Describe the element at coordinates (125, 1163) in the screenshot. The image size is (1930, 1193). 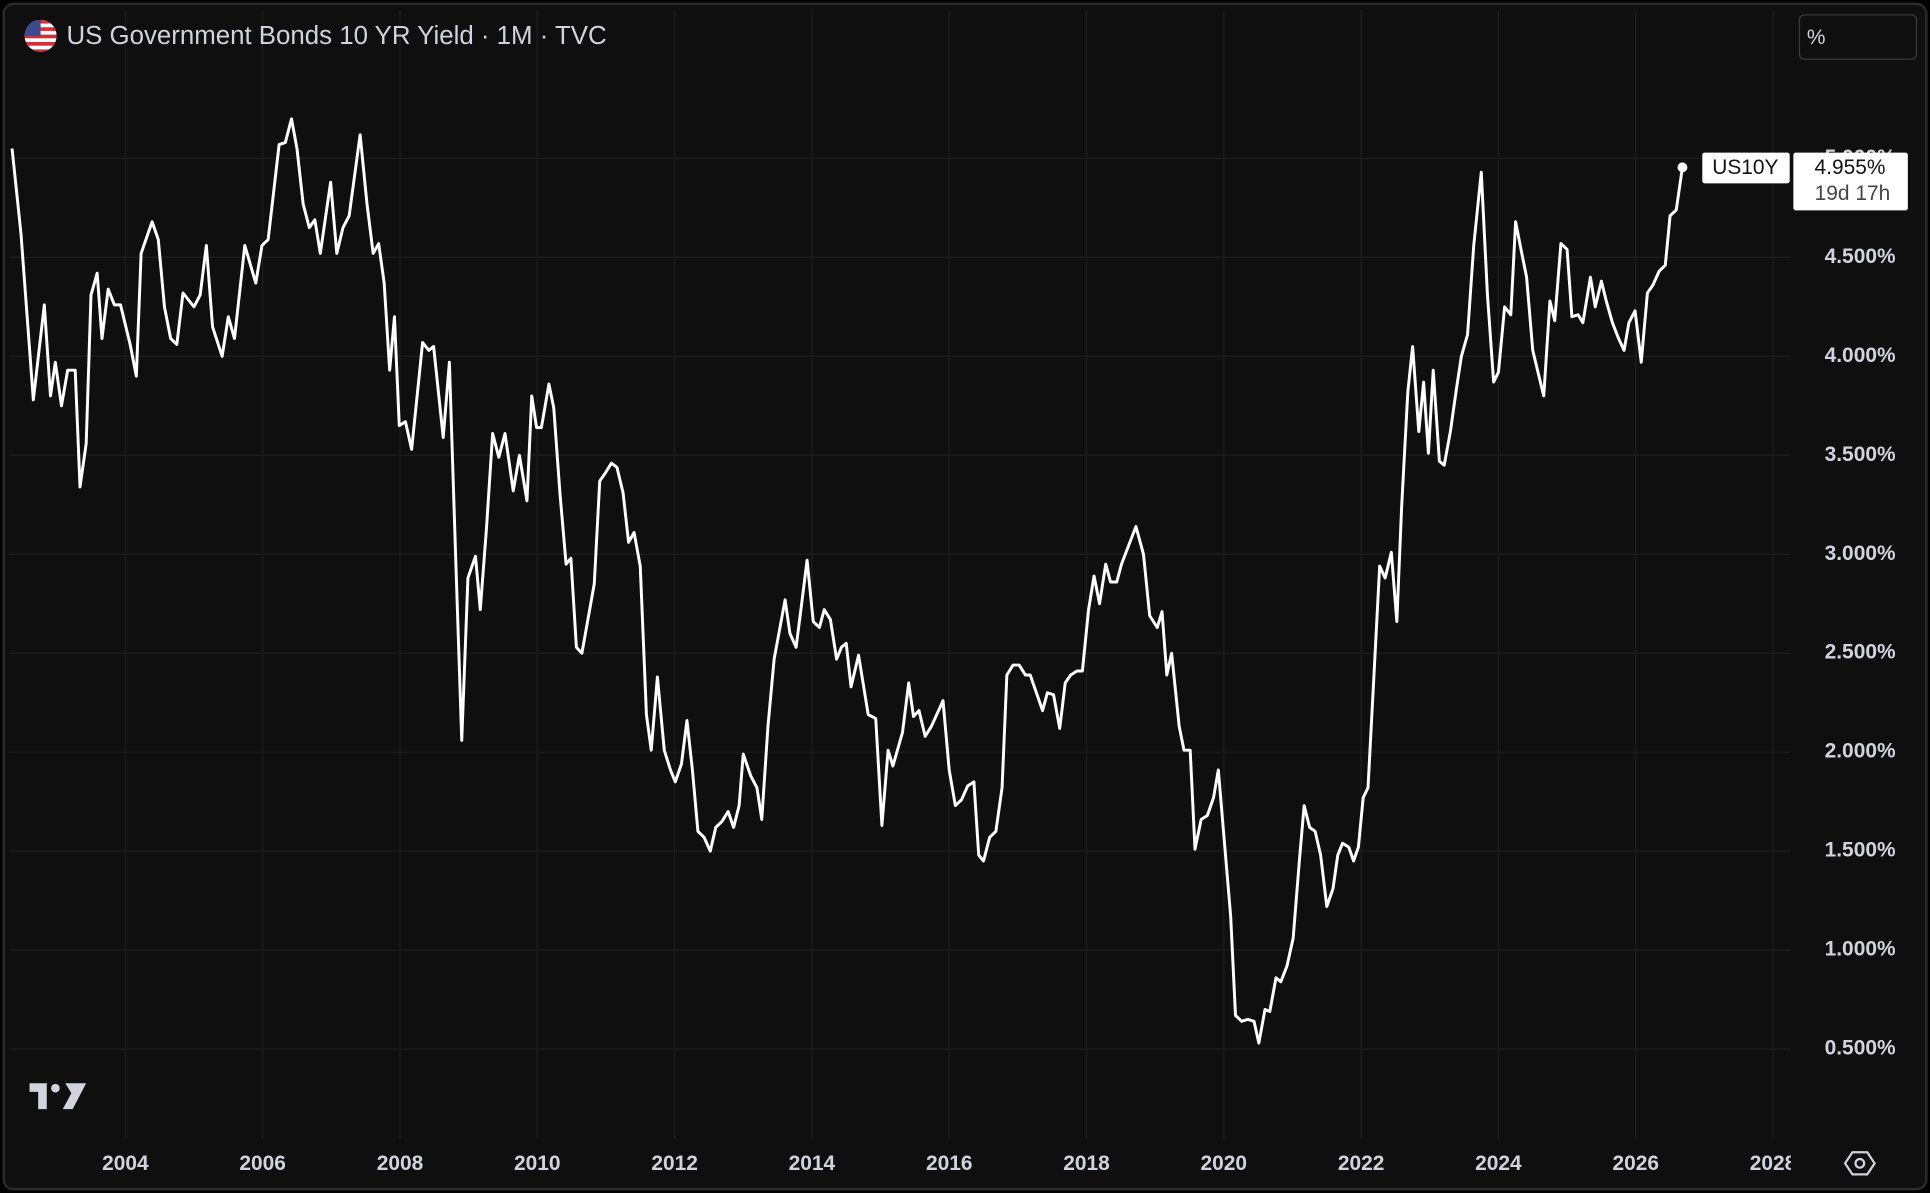
I see `x-tick-label: 2004` at that location.